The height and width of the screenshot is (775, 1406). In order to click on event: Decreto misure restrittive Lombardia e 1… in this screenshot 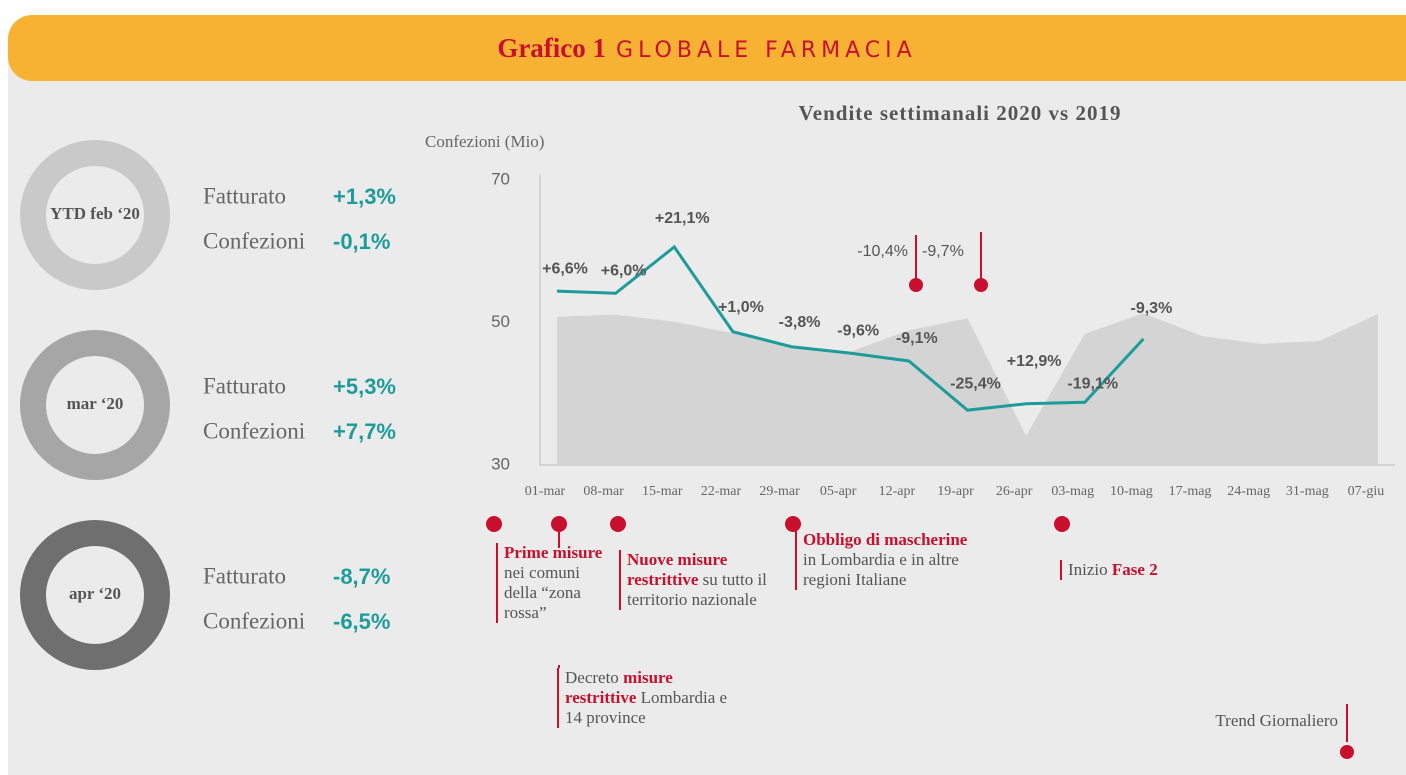, I will do `click(646, 698)`.